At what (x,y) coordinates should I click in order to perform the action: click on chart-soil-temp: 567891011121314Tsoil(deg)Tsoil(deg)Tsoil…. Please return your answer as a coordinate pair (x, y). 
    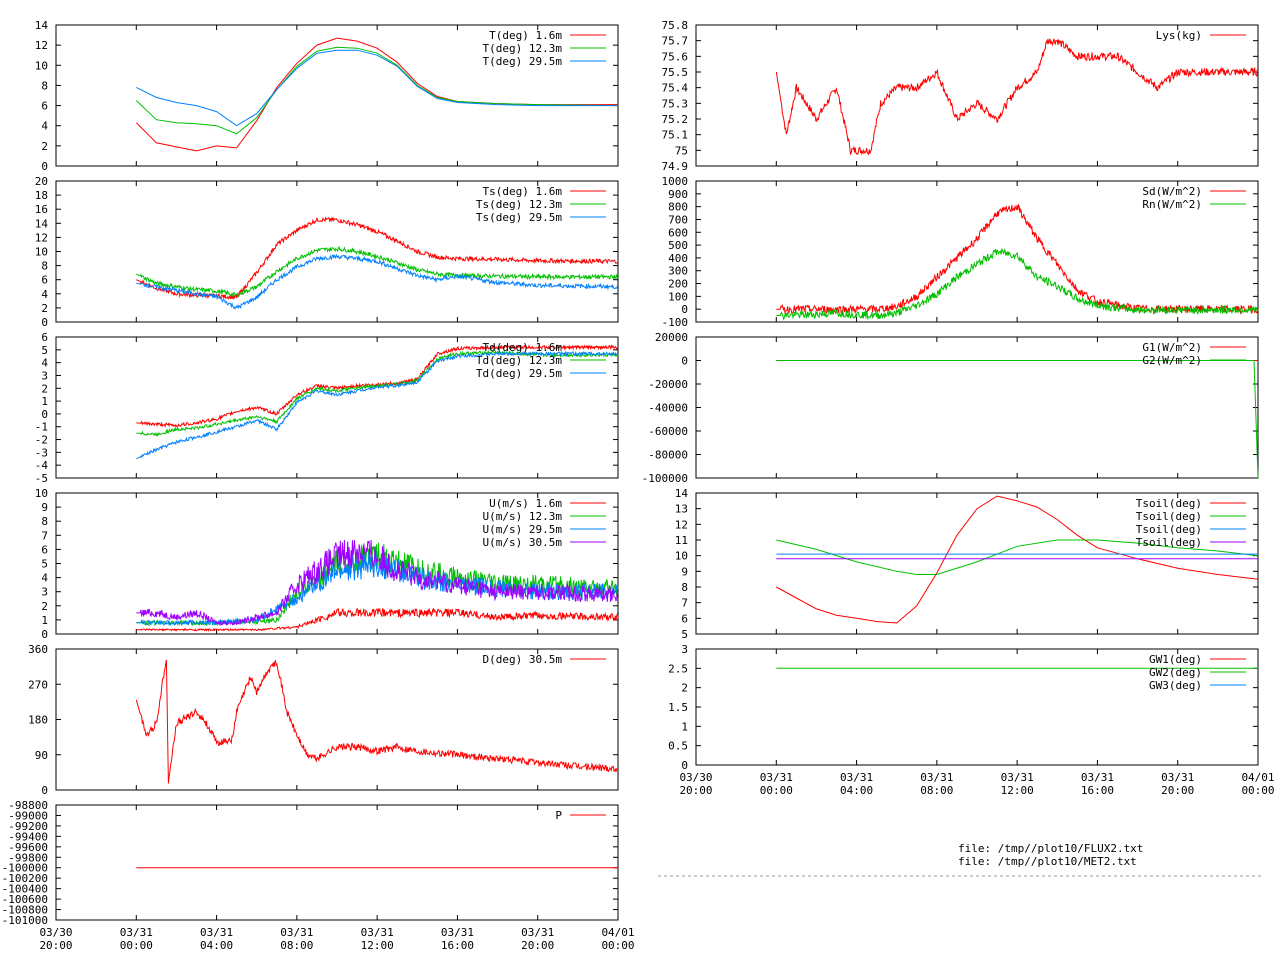
    Looking at the image, I should click on (967, 564).